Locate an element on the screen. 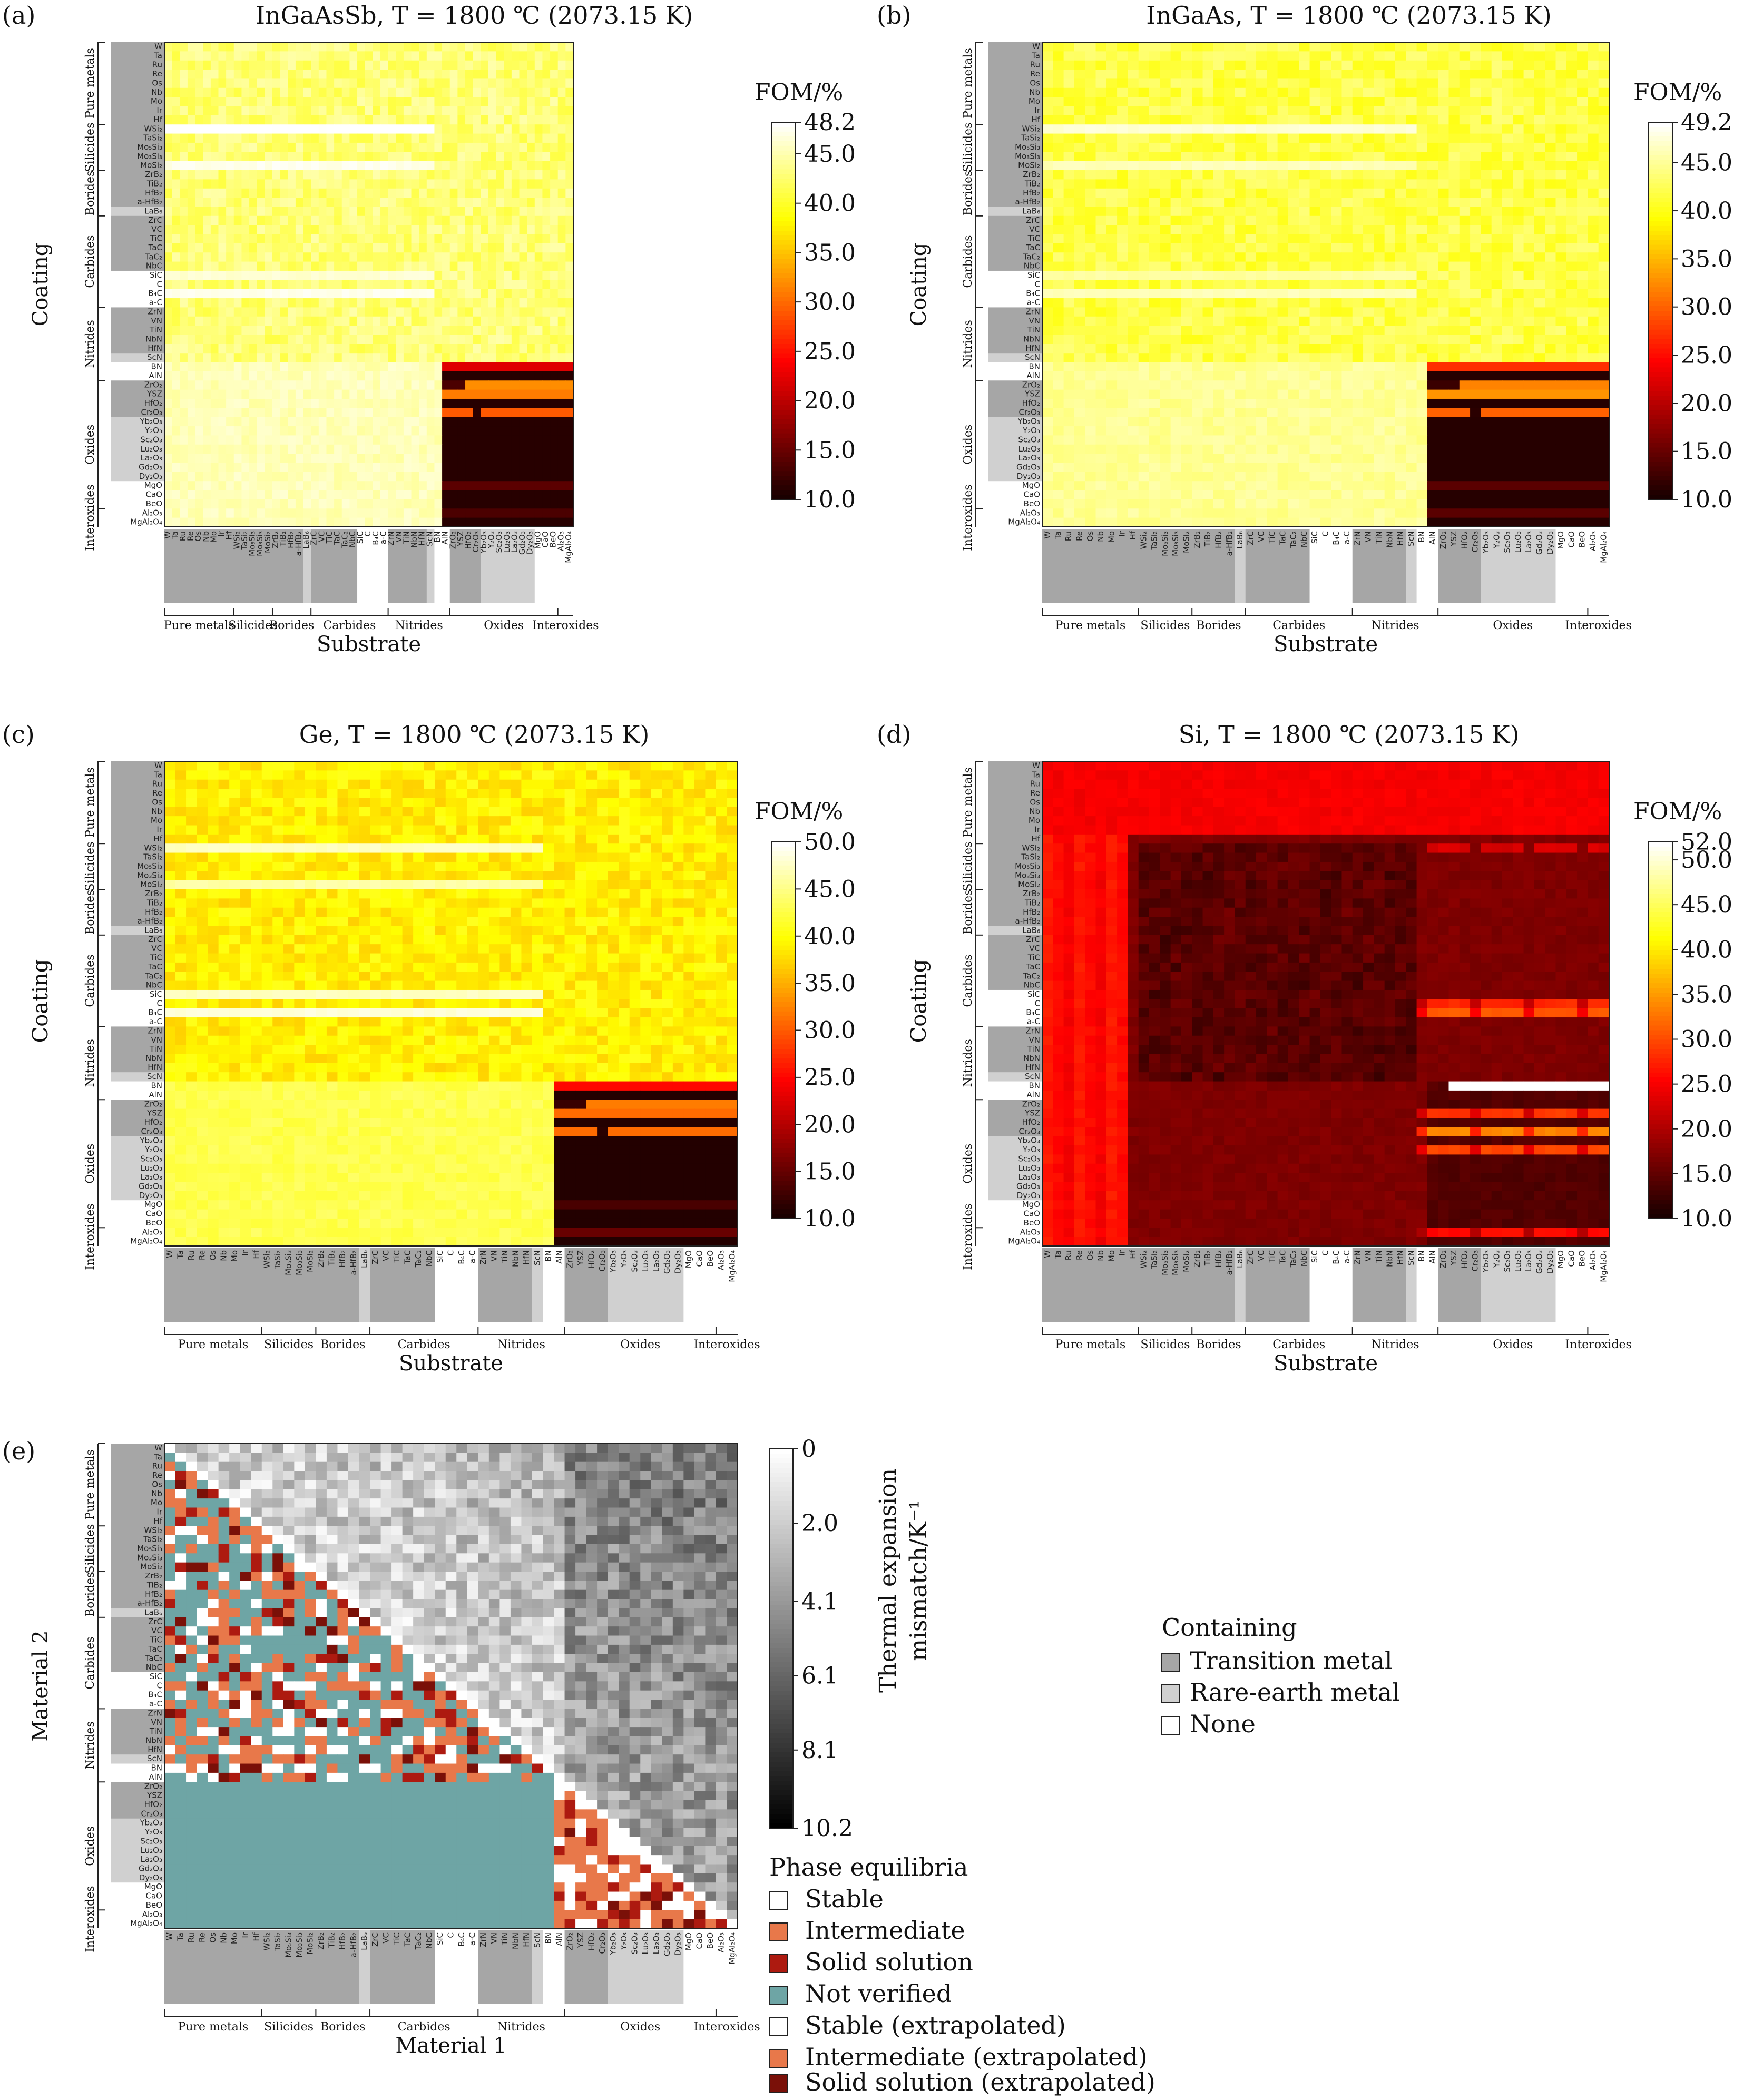  row-label-shade is located at coordinates (137, 275).